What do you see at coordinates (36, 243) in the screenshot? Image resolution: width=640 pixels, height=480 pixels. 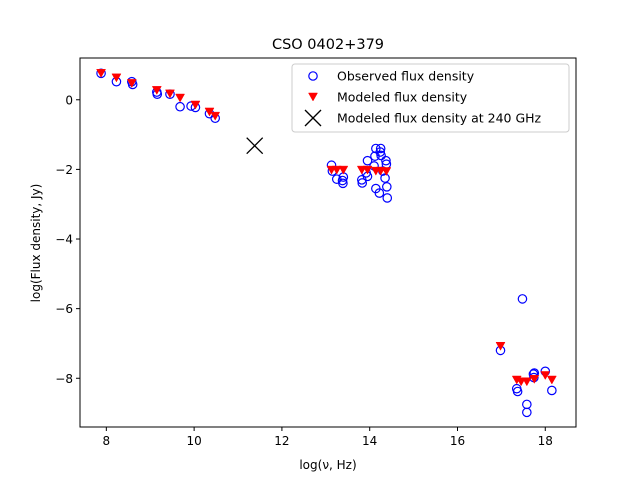 I see `y-axis-label: log(Flux density, Jy)` at bounding box center [36, 243].